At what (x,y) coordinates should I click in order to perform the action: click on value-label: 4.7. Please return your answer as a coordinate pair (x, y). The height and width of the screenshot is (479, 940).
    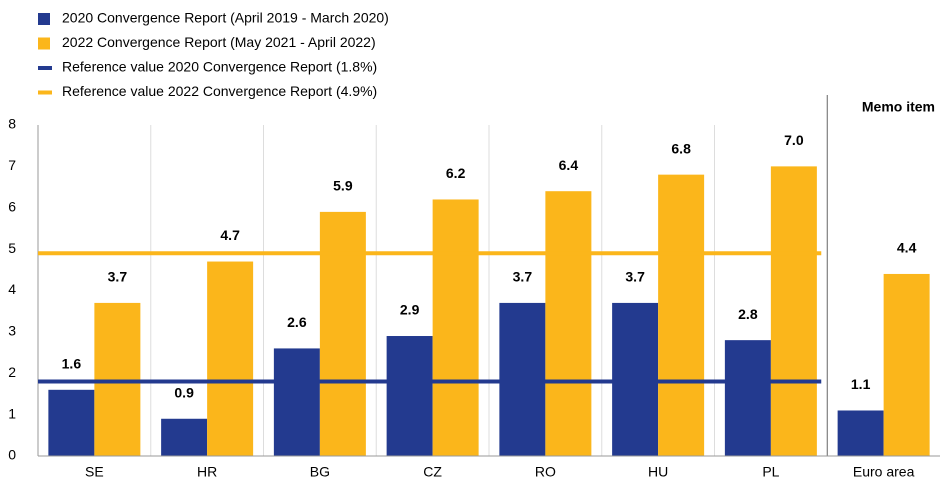
    Looking at the image, I should click on (230, 235).